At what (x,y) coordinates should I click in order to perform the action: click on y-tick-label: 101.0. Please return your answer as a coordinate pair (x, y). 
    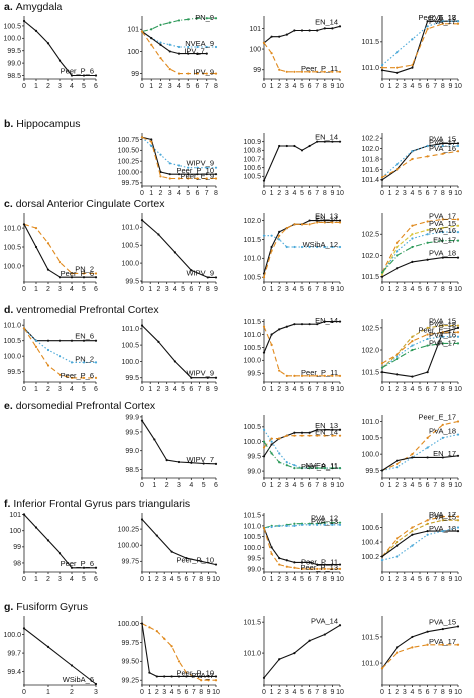
    Looking at the image, I should click on (130, 329).